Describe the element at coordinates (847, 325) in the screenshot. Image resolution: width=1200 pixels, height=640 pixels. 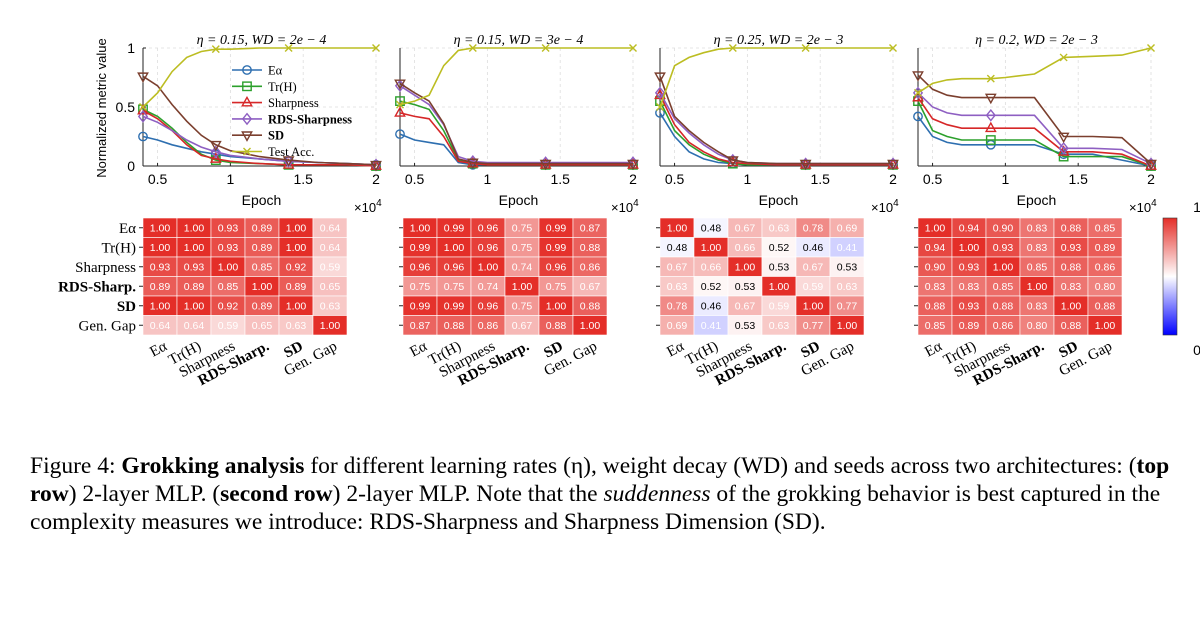
I see `heatmap-cell` at that location.